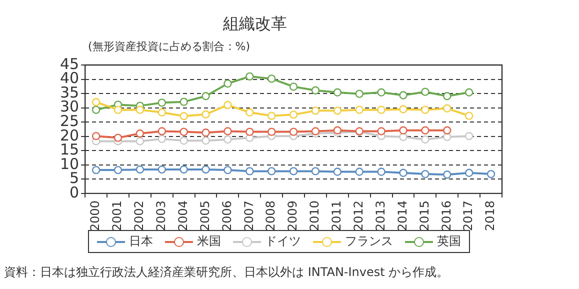 This screenshot has height=289, width=579. What do you see at coordinates (209, 241) in the screenshot?
I see `legend-label: 米国` at bounding box center [209, 241].